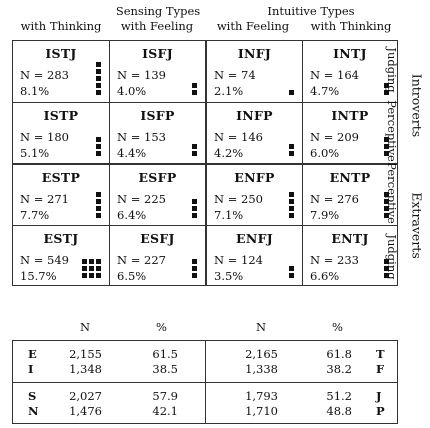 This screenshot has width=430, height=428. I want to click on extraverts-label: Extraverts, so click(417, 225).